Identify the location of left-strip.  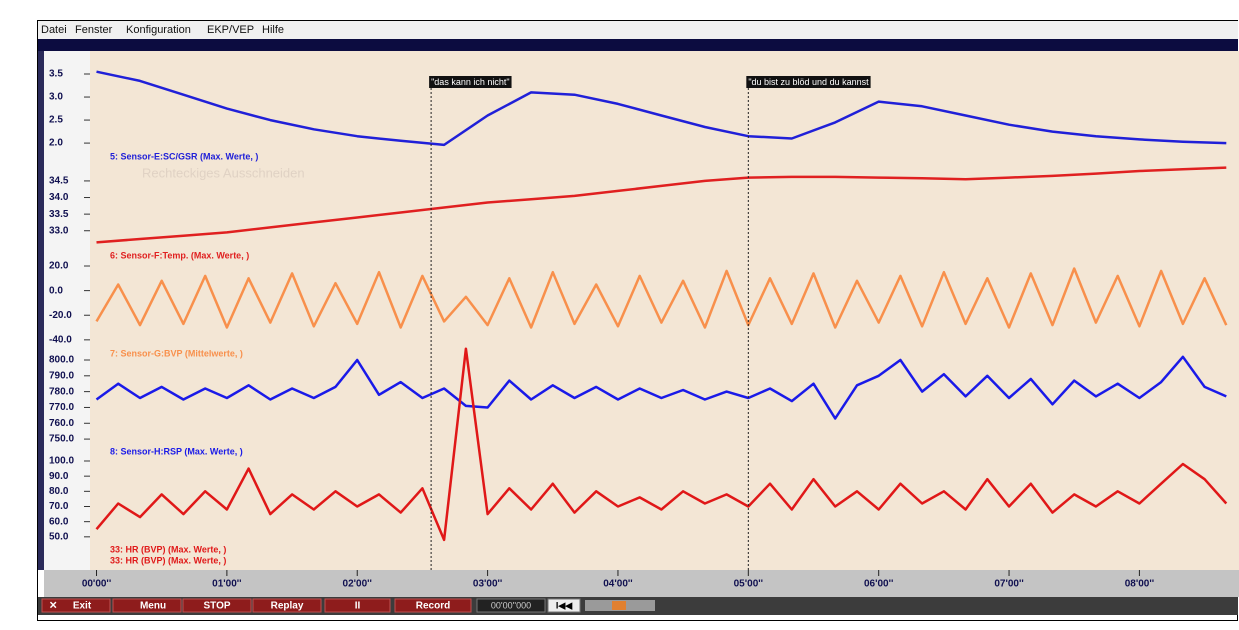
(41, 310).